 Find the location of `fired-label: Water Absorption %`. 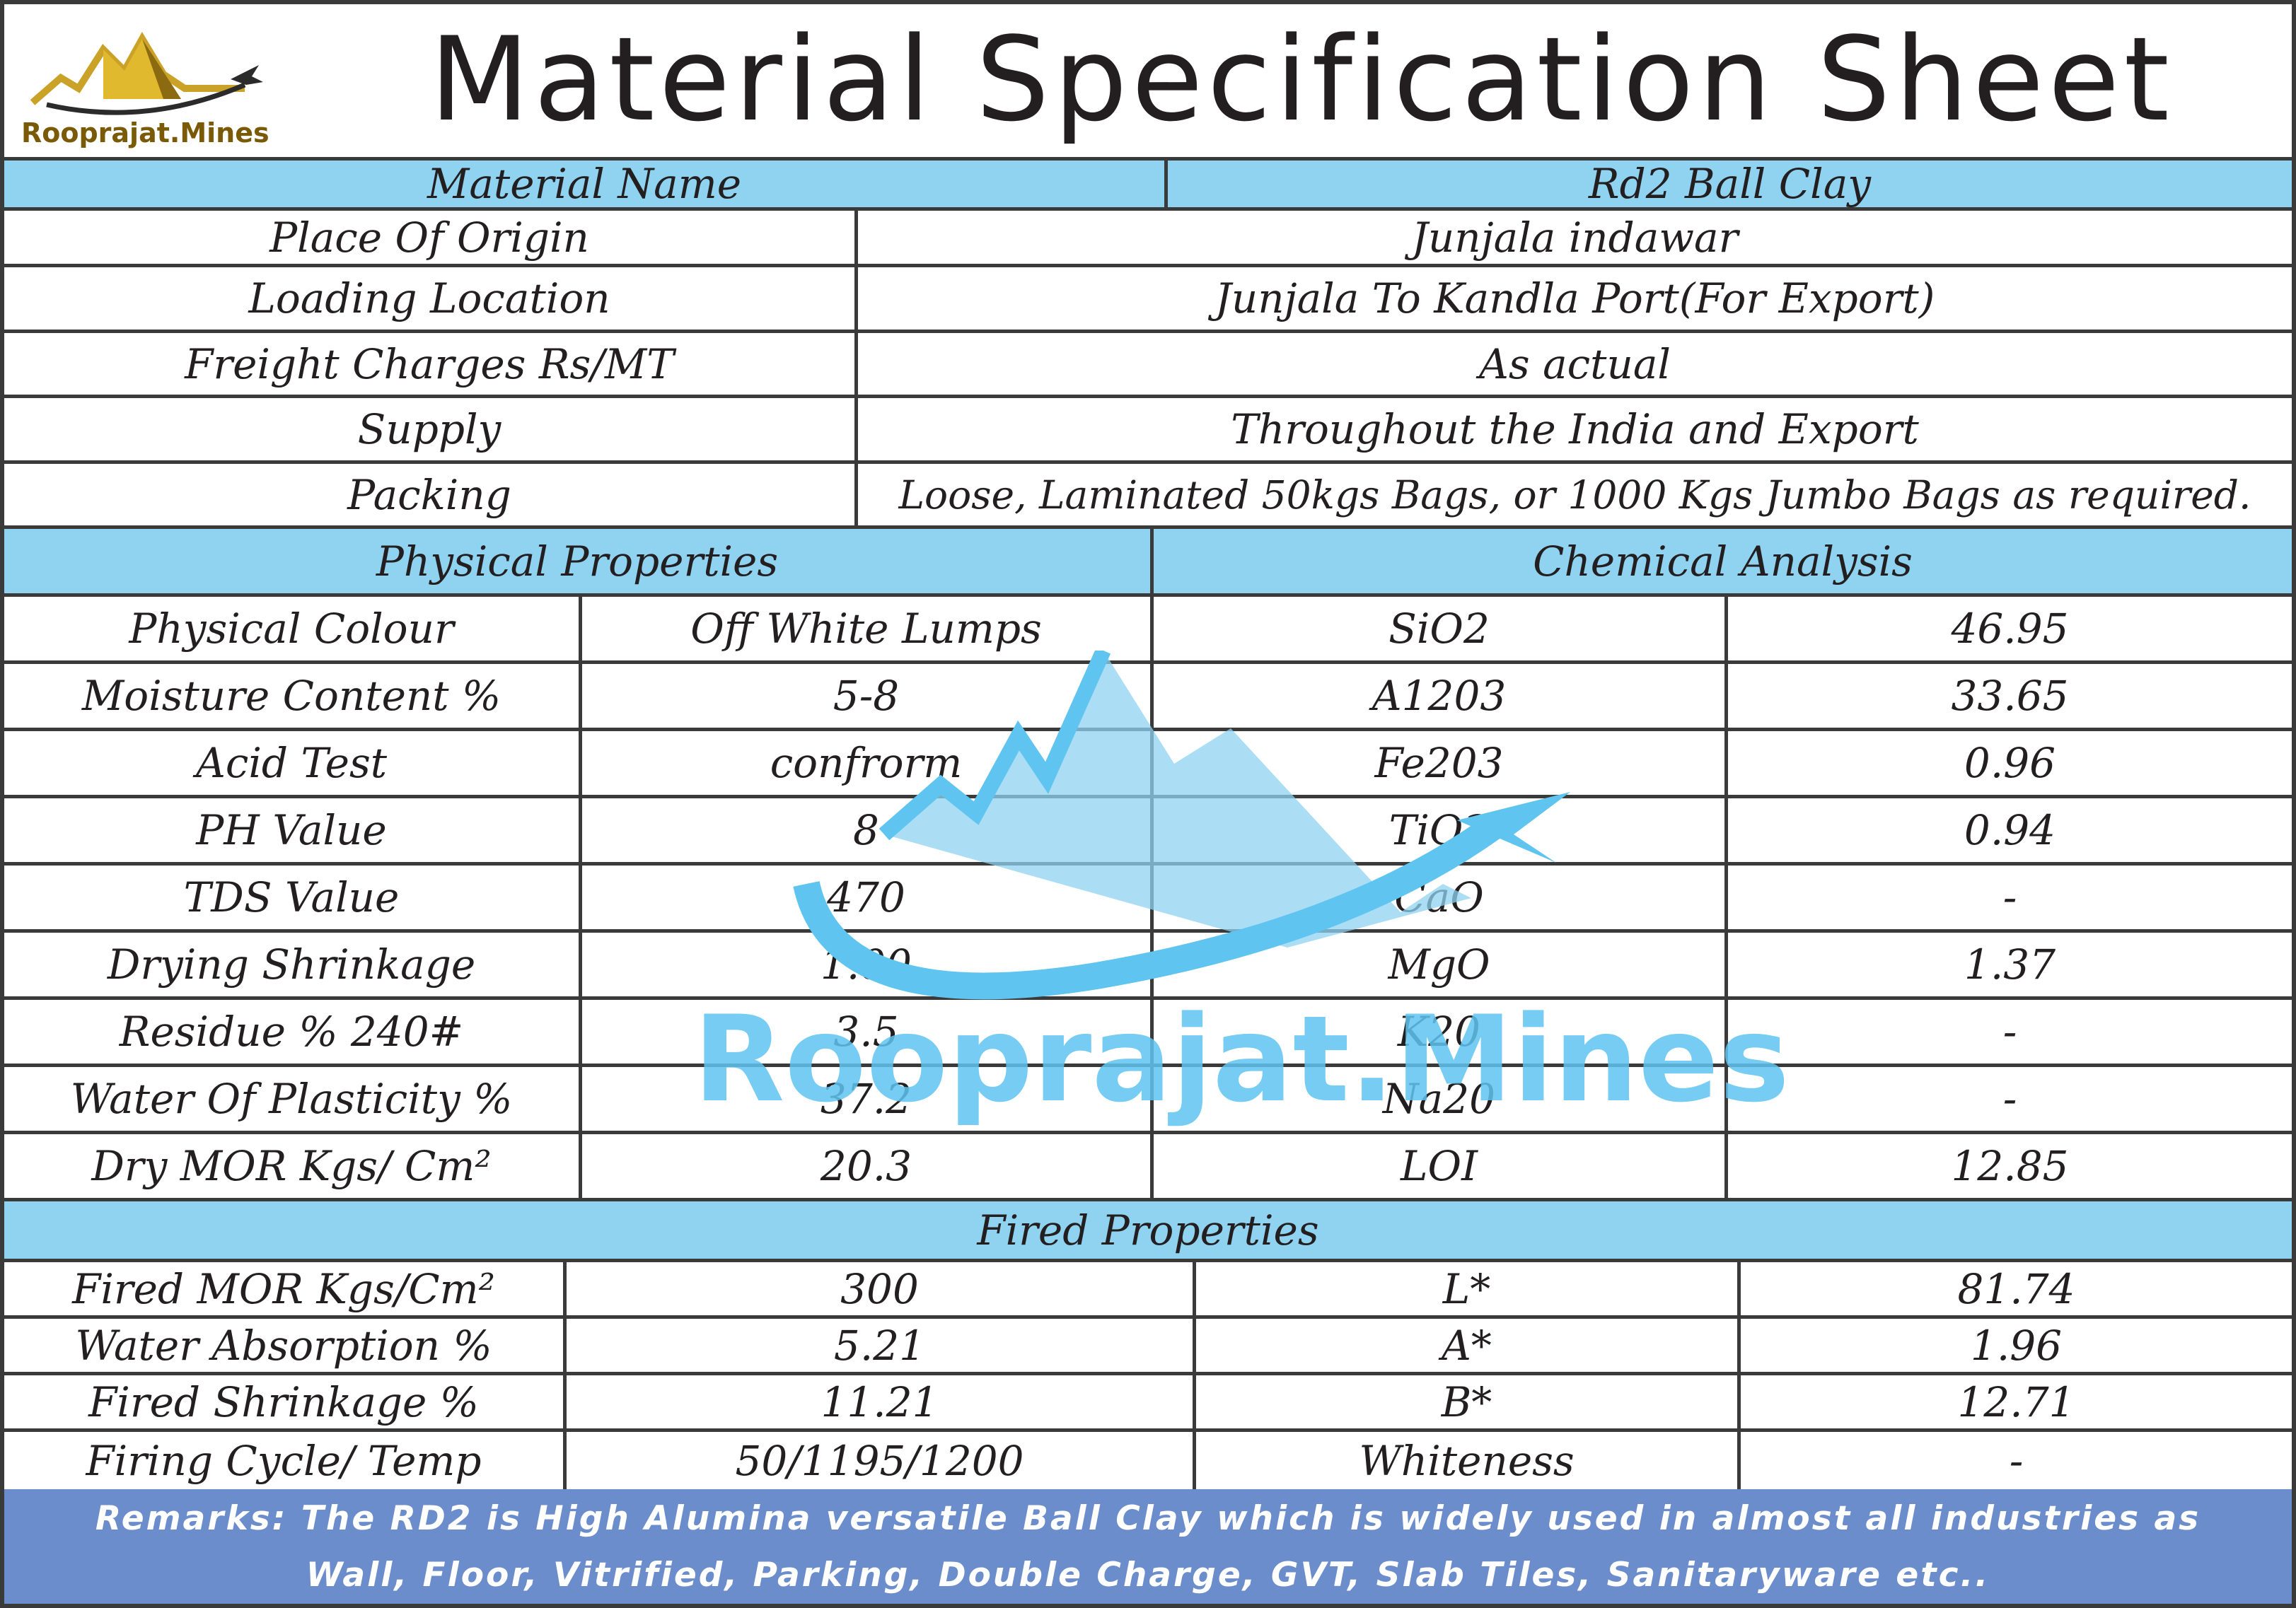

fired-label: Water Absorption % is located at coordinates (283, 1345).